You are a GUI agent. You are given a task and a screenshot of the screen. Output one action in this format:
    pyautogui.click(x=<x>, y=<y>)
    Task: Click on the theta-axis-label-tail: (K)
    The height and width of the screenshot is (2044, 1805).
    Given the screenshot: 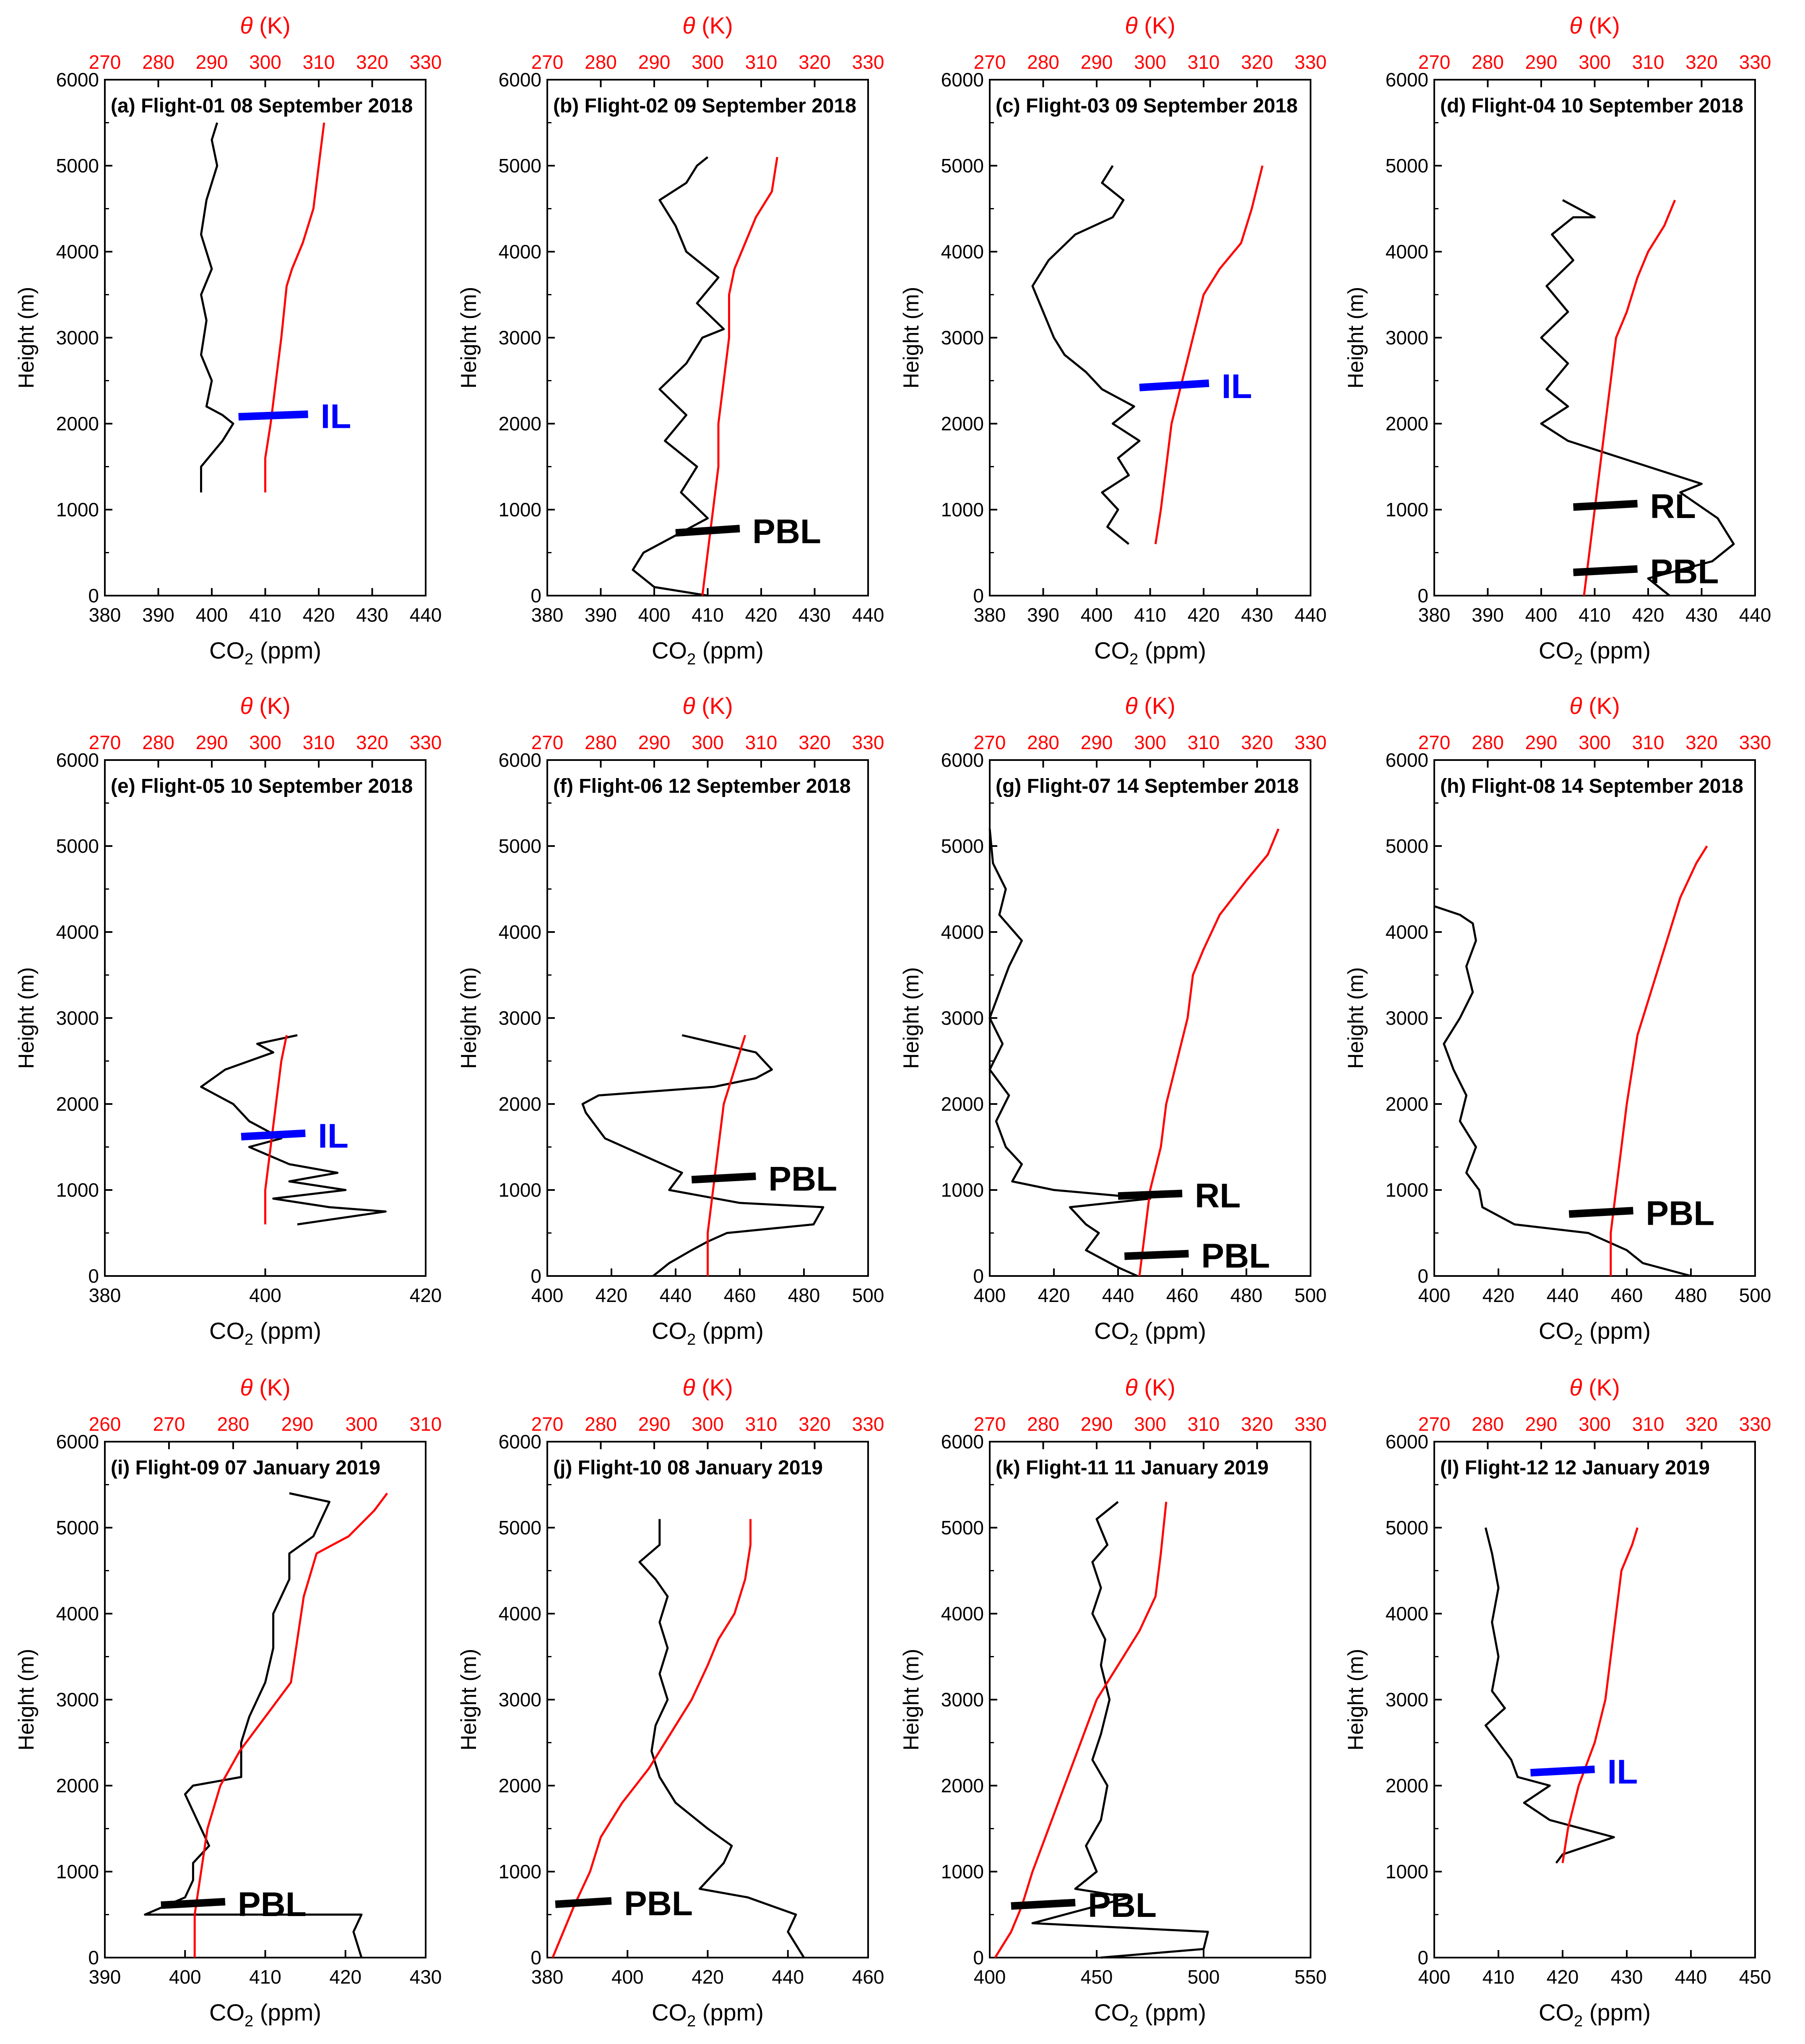 What is the action you would take?
    pyautogui.click(x=1157, y=706)
    